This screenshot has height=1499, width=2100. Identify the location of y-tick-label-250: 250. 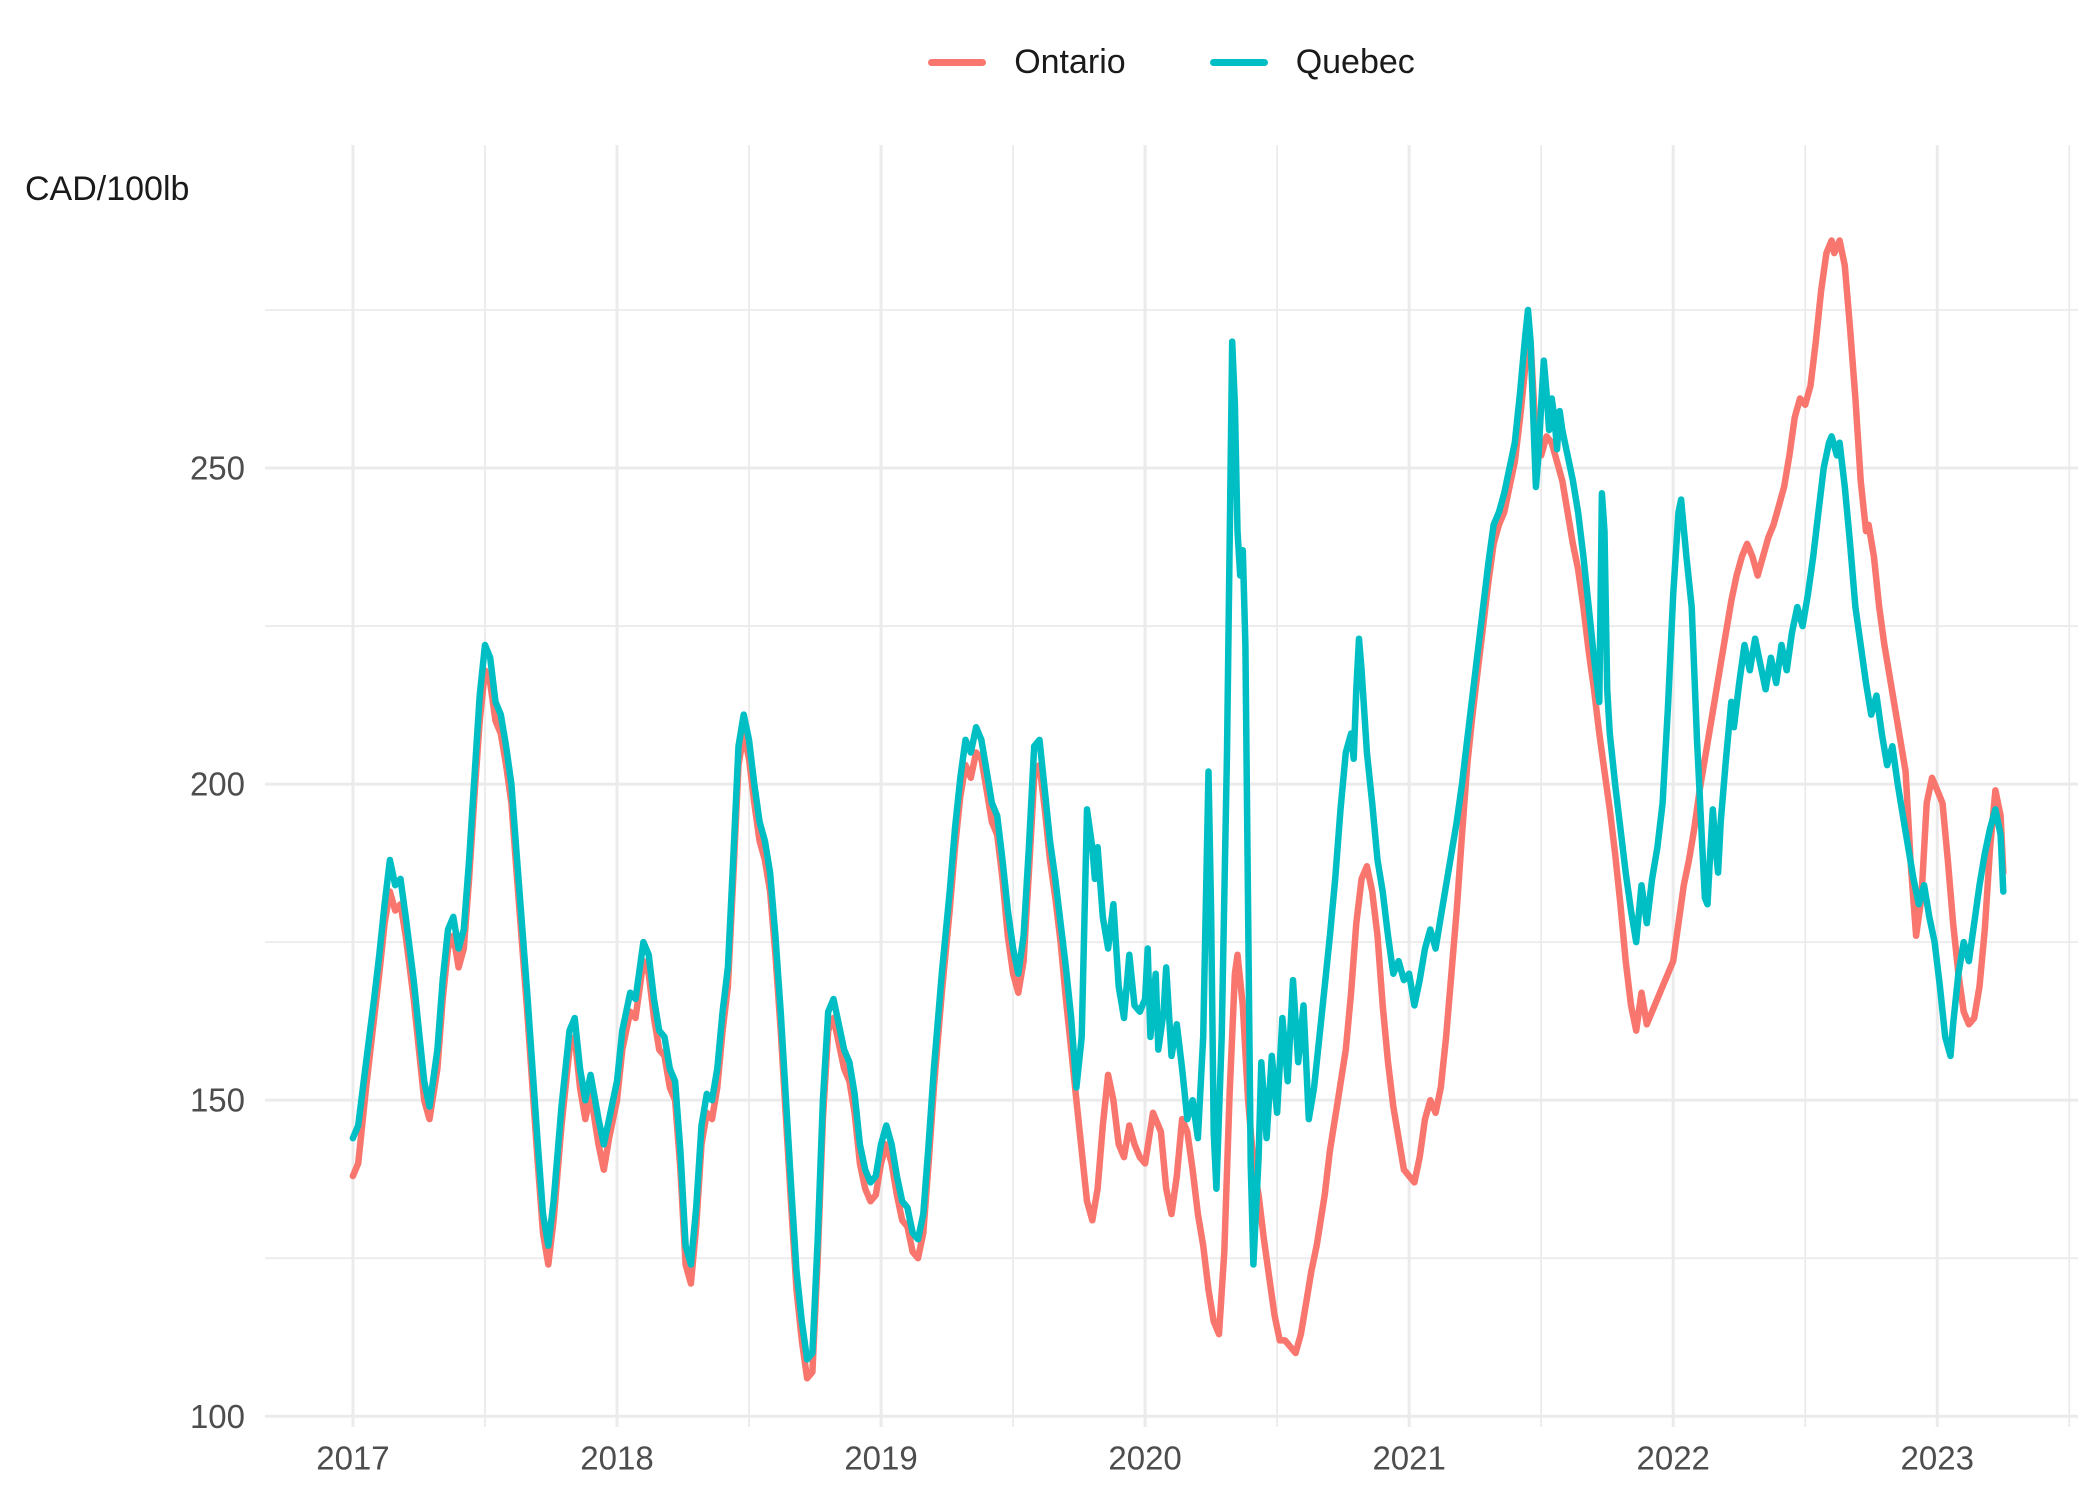
(217, 468).